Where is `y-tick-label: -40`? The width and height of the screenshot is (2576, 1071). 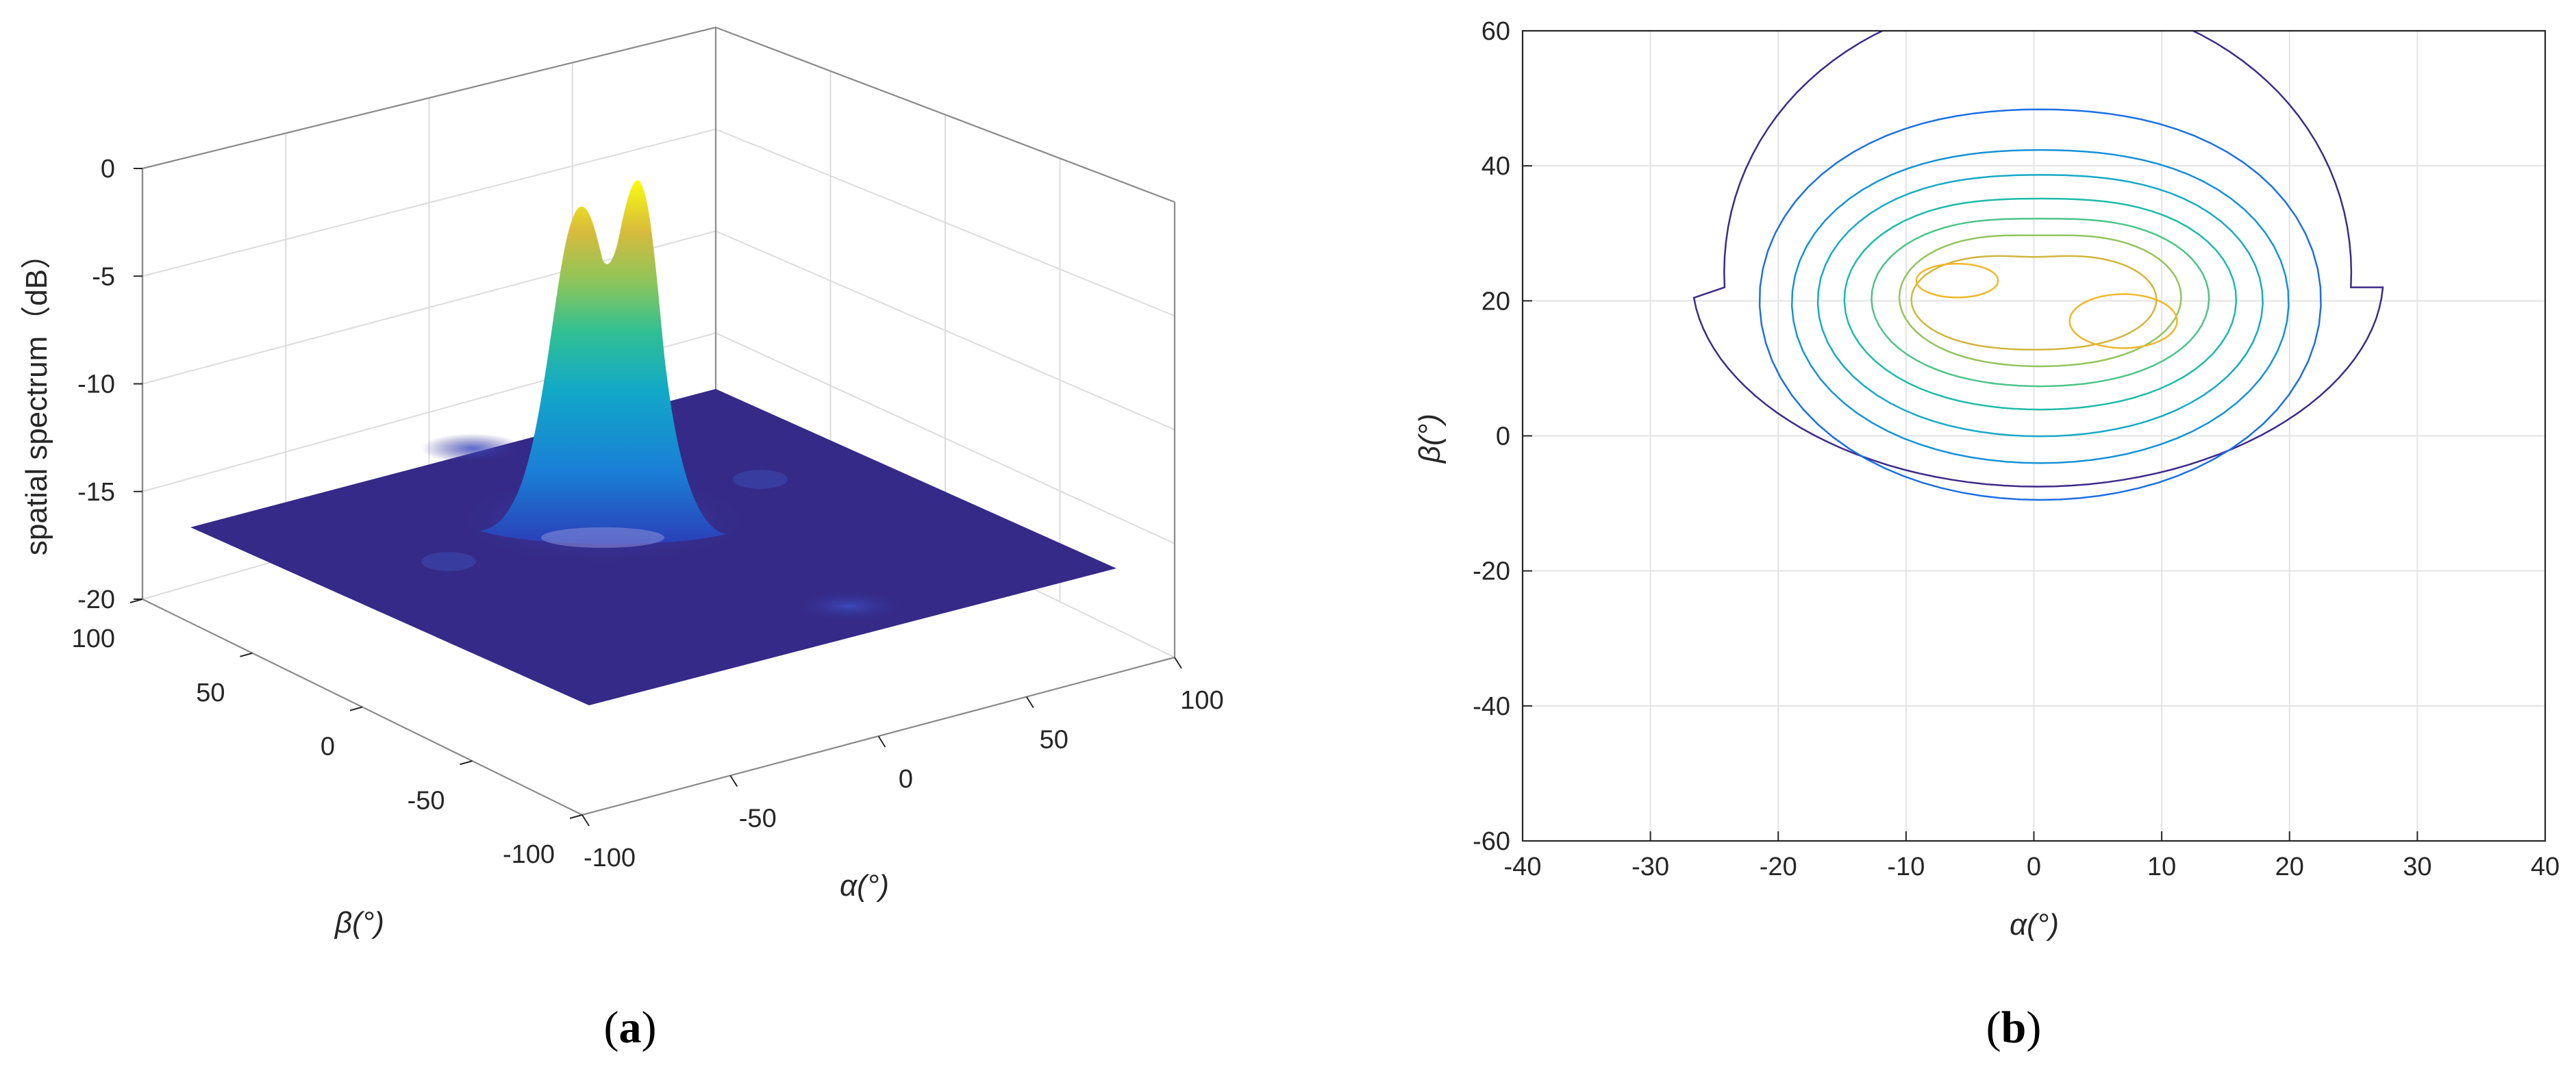 y-tick-label: -40 is located at coordinates (1491, 706).